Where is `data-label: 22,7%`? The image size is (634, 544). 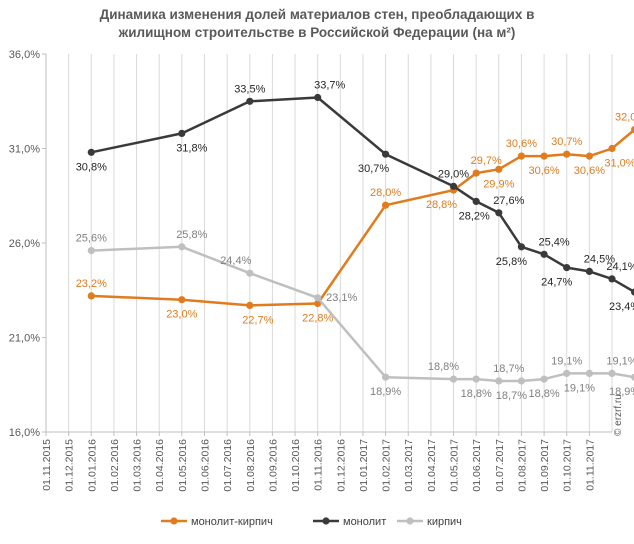 data-label: 22,7% is located at coordinates (257, 320).